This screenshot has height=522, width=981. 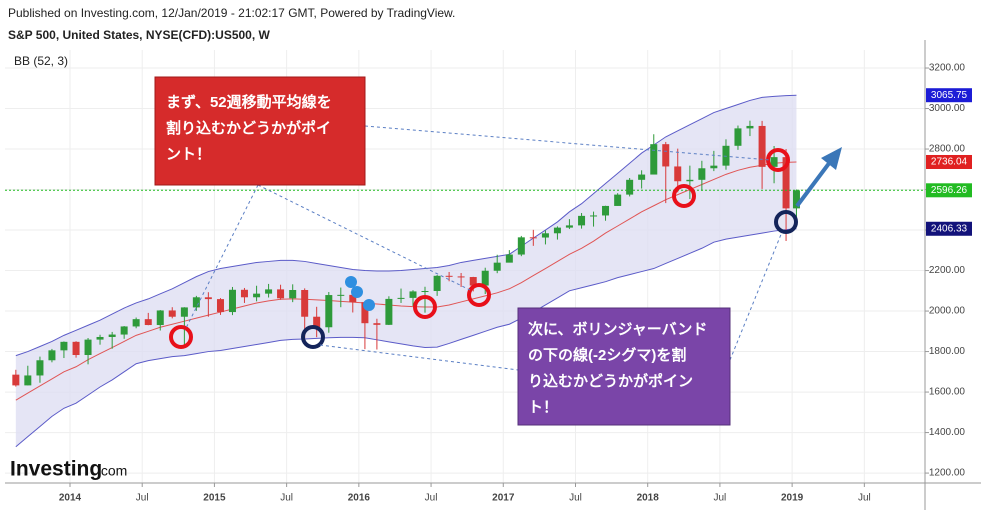 What do you see at coordinates (214, 498) in the screenshot?
I see `x-tick-label: 2015` at bounding box center [214, 498].